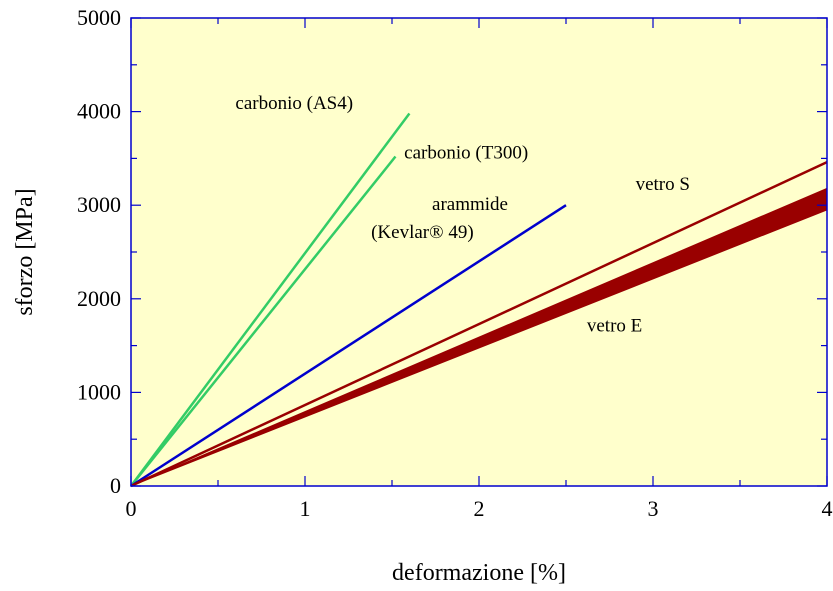  I want to click on y-tick-label: 2000, so click(99, 298).